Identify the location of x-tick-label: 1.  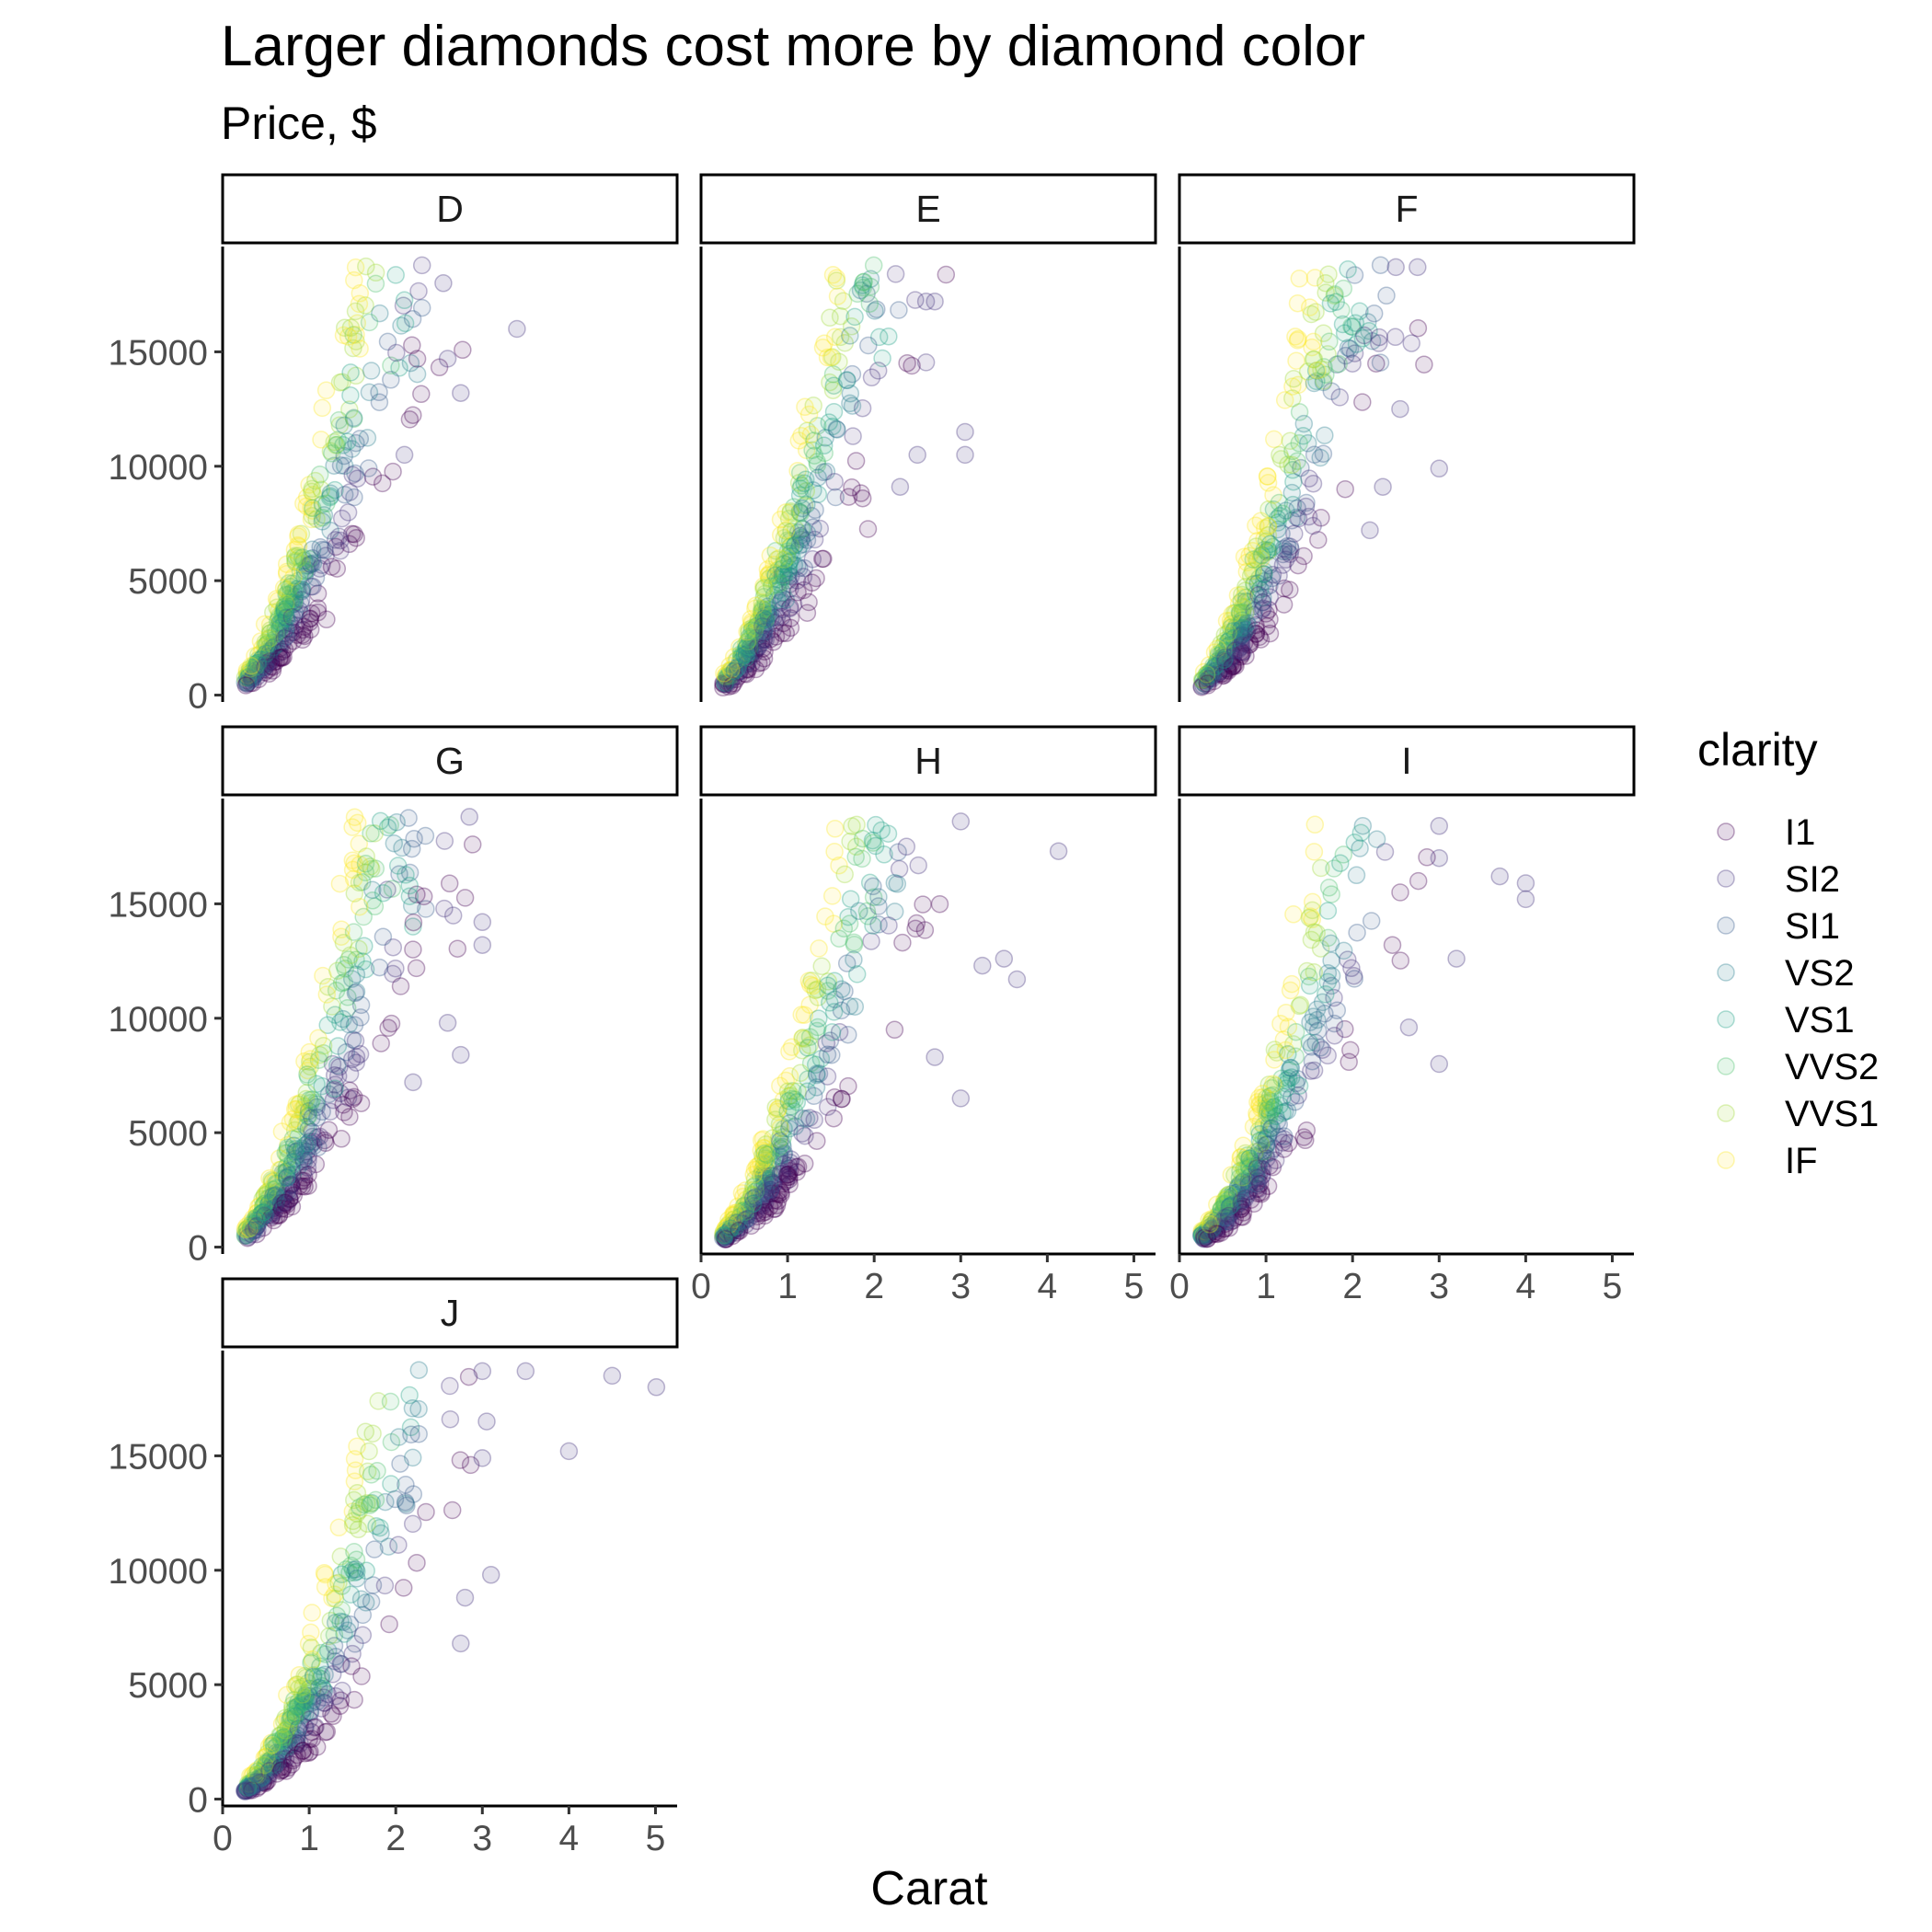
(1266, 1286).